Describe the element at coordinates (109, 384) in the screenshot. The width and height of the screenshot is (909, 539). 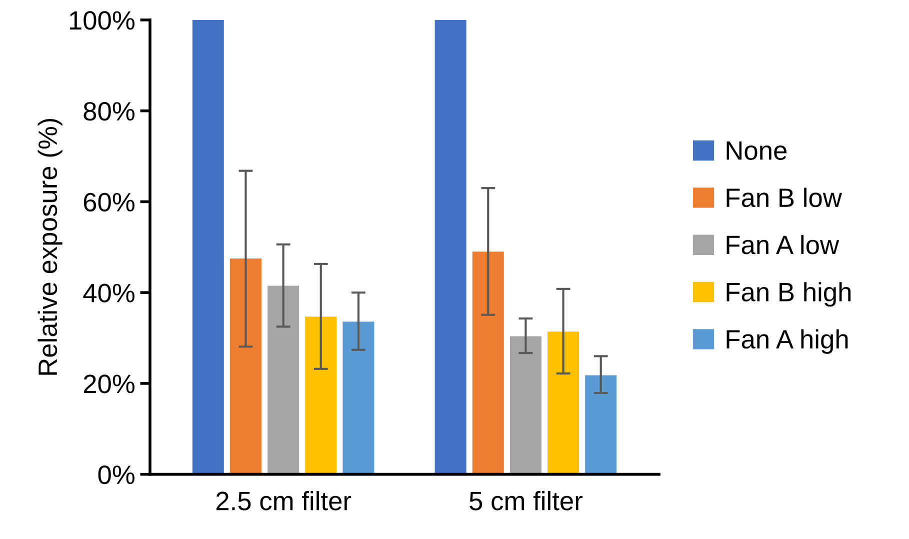
I see `y-tick-label: 20%` at that location.